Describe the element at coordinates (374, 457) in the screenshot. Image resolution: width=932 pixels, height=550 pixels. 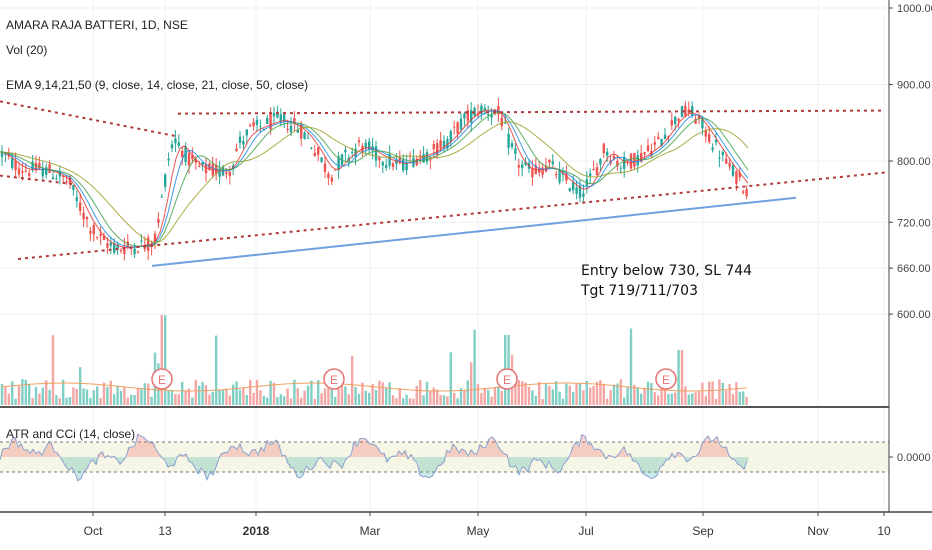
I see `osc-line` at that location.